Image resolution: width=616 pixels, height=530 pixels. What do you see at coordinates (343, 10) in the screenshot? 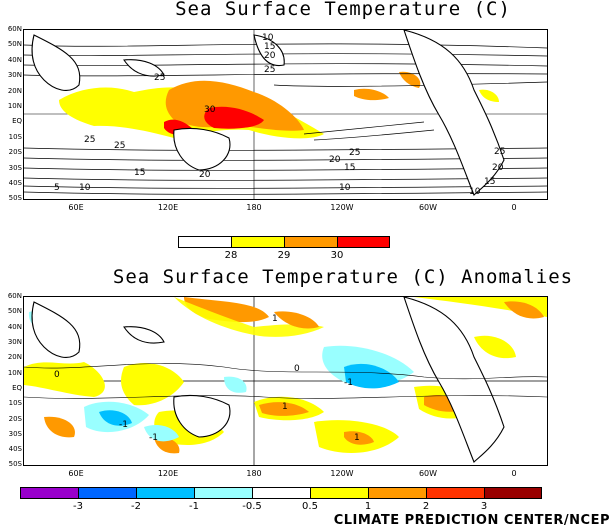
I see `sst-title: Sea Surface Temperature (C)` at bounding box center [343, 10].